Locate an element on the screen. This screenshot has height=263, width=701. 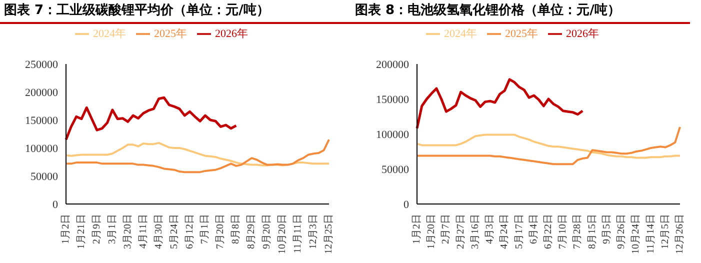
x-tick-label: 5月17日 is located at coordinates (519, 231).